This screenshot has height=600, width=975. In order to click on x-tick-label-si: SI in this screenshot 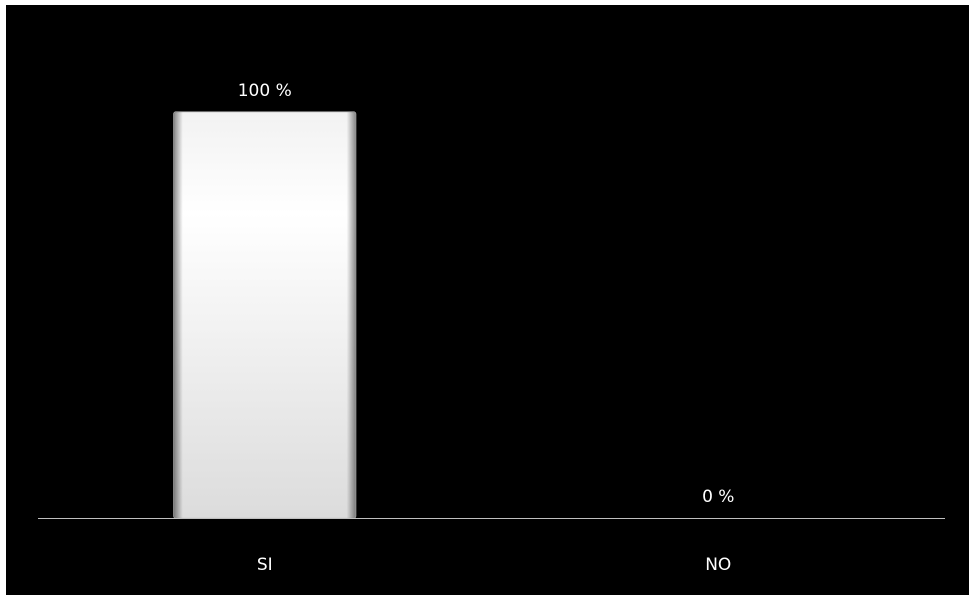, I will do `click(265, 565)`.